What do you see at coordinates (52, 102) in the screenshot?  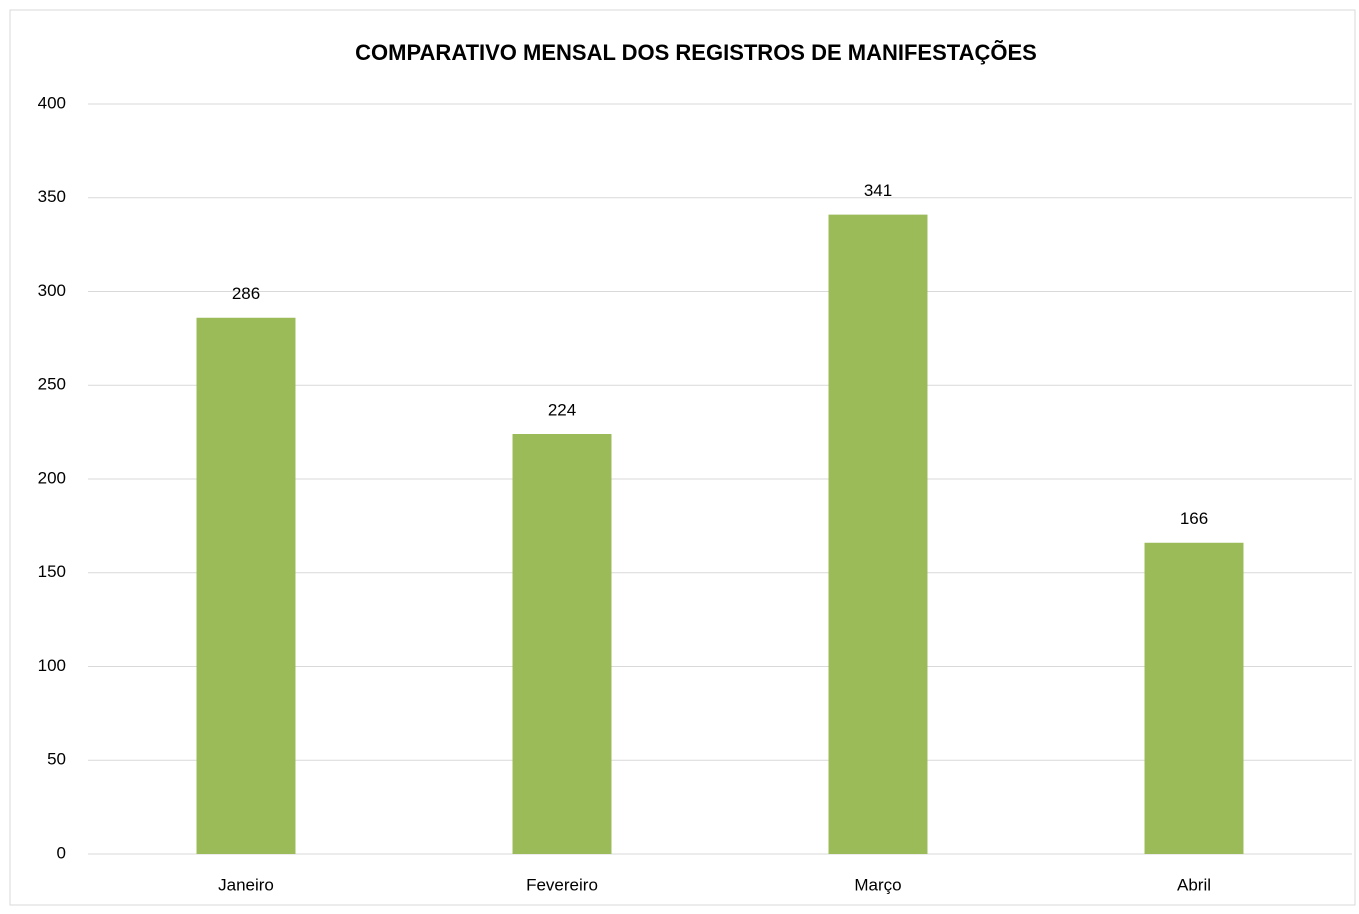 I see `y-tick-label: 400` at bounding box center [52, 102].